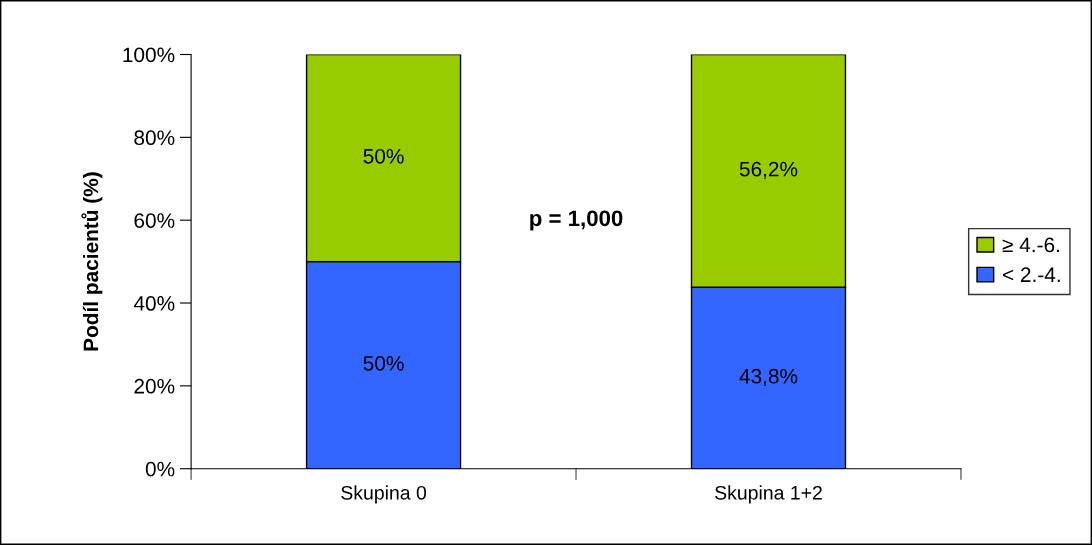 This screenshot has height=545, width=1092. What do you see at coordinates (768, 494) in the screenshot?
I see `x-tick-label: Skupina 1+2` at bounding box center [768, 494].